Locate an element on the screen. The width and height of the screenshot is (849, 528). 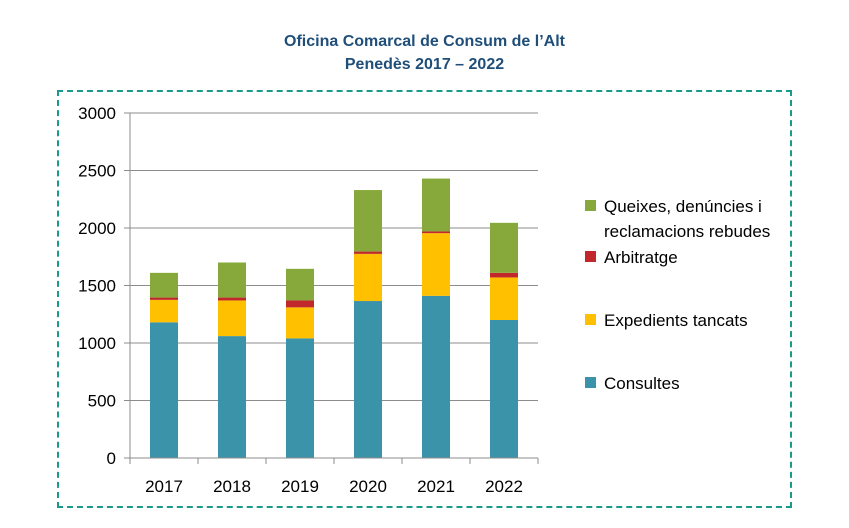
x-tick-label: 2020 is located at coordinates (368, 486).